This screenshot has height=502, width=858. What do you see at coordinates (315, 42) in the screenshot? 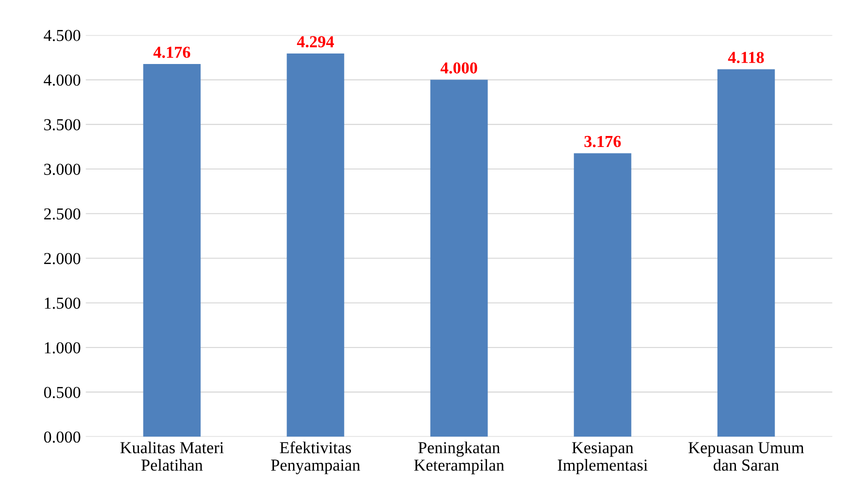
I see `data-label: 4.294` at bounding box center [315, 42].